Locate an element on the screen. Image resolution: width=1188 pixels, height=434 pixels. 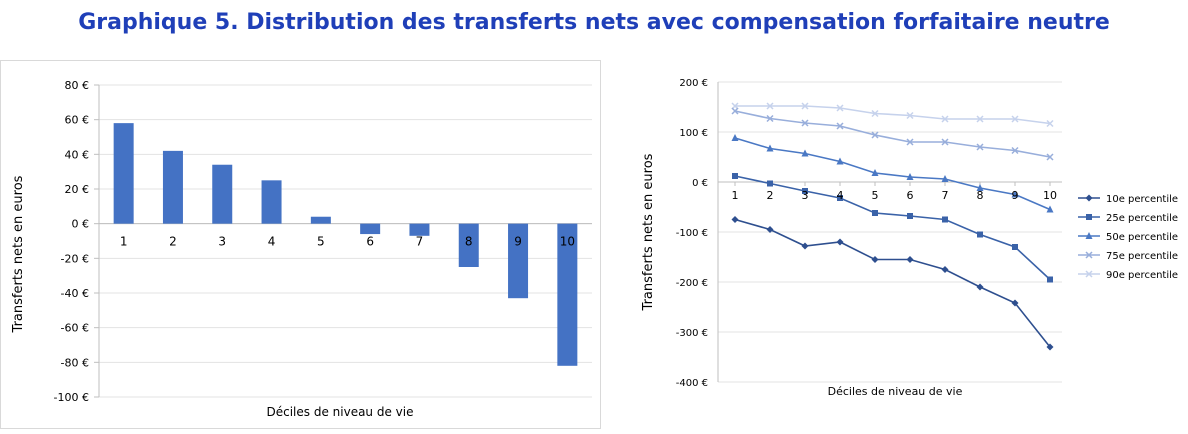
bar-xtick-label: 10 is located at coordinates (567, 242).